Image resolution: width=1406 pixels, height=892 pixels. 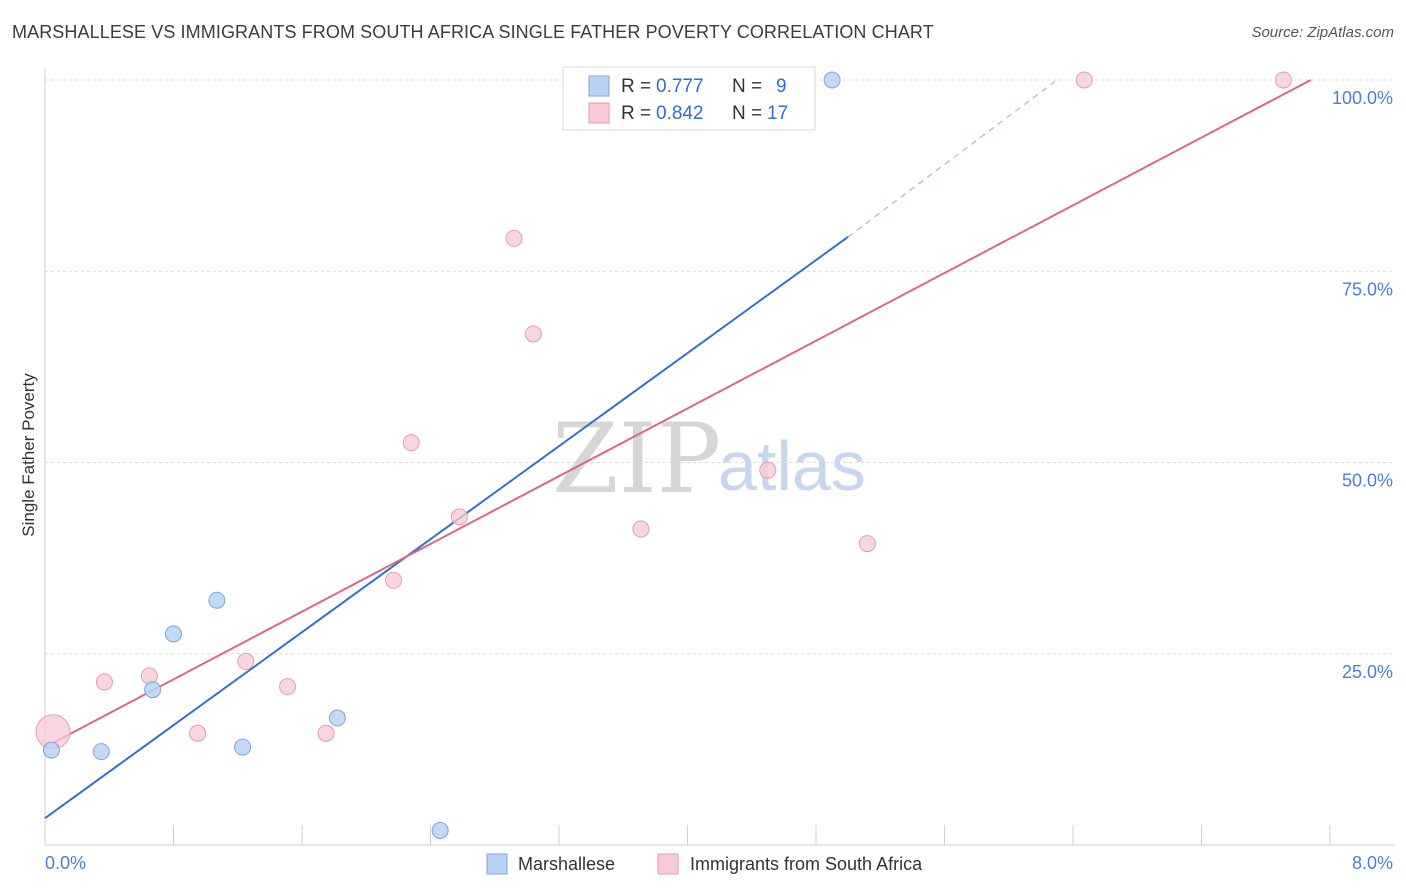 I want to click on legend: R = 0.777 N = 9 R = 0.842 N = 17, so click(x=689, y=98).